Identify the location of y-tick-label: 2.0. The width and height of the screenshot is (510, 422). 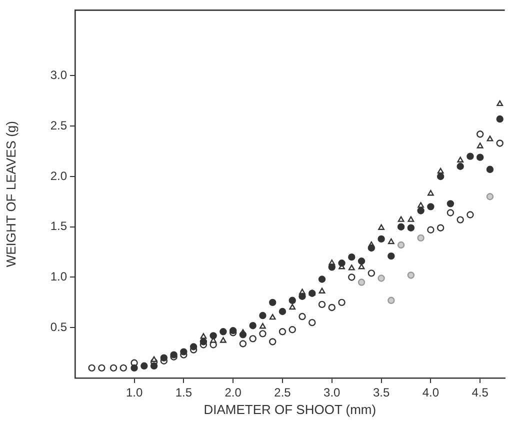
(59, 175).